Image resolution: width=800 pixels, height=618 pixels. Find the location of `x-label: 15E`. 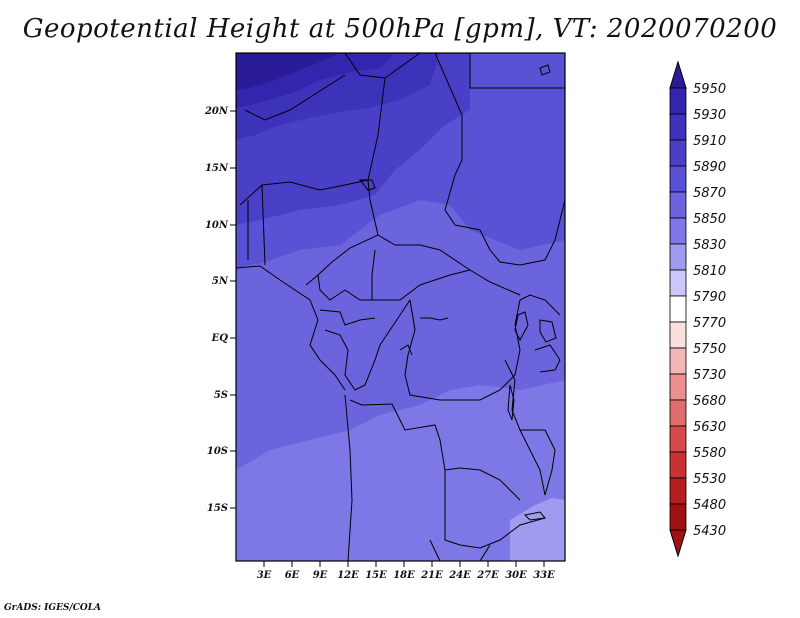

x-label: 15E is located at coordinates (376, 575).